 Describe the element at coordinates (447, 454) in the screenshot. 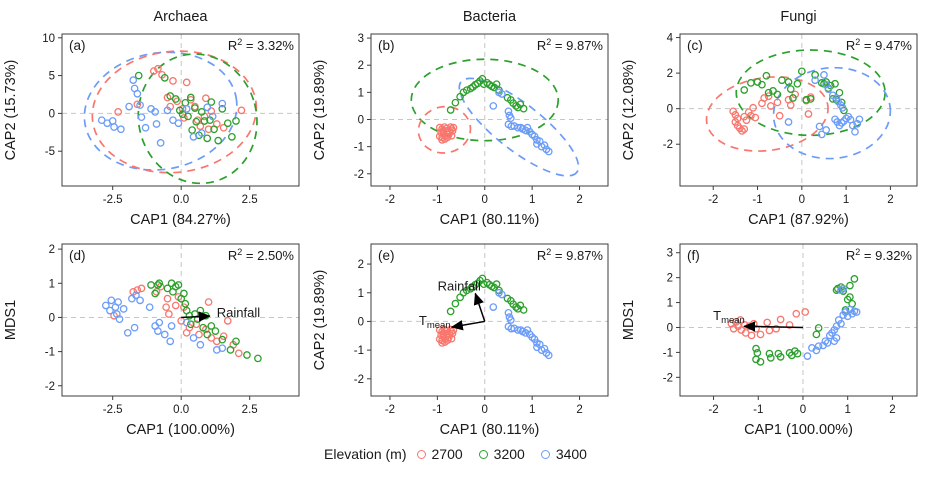

I see `legend-item-label: 2700` at that location.